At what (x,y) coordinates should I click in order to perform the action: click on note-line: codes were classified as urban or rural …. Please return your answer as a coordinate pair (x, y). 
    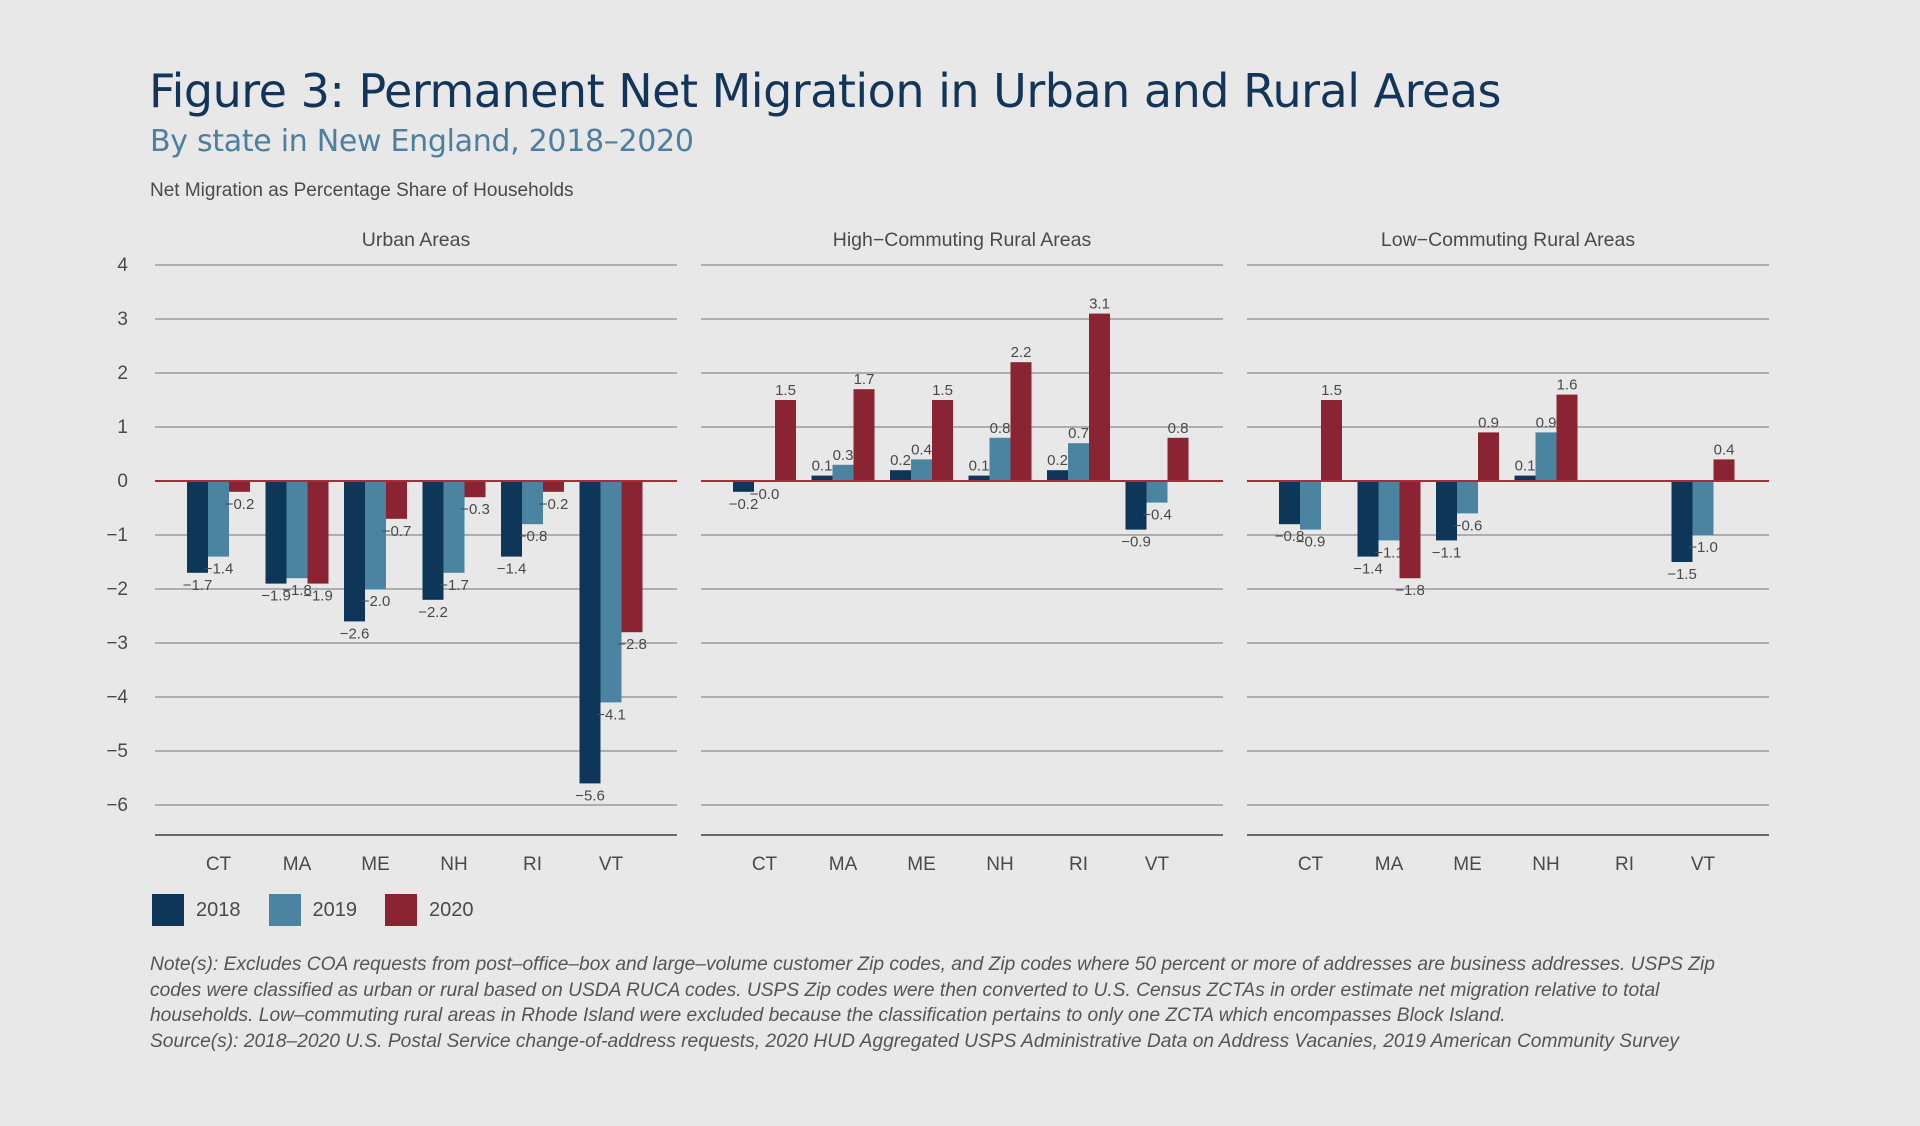
    Looking at the image, I should click on (905, 990).